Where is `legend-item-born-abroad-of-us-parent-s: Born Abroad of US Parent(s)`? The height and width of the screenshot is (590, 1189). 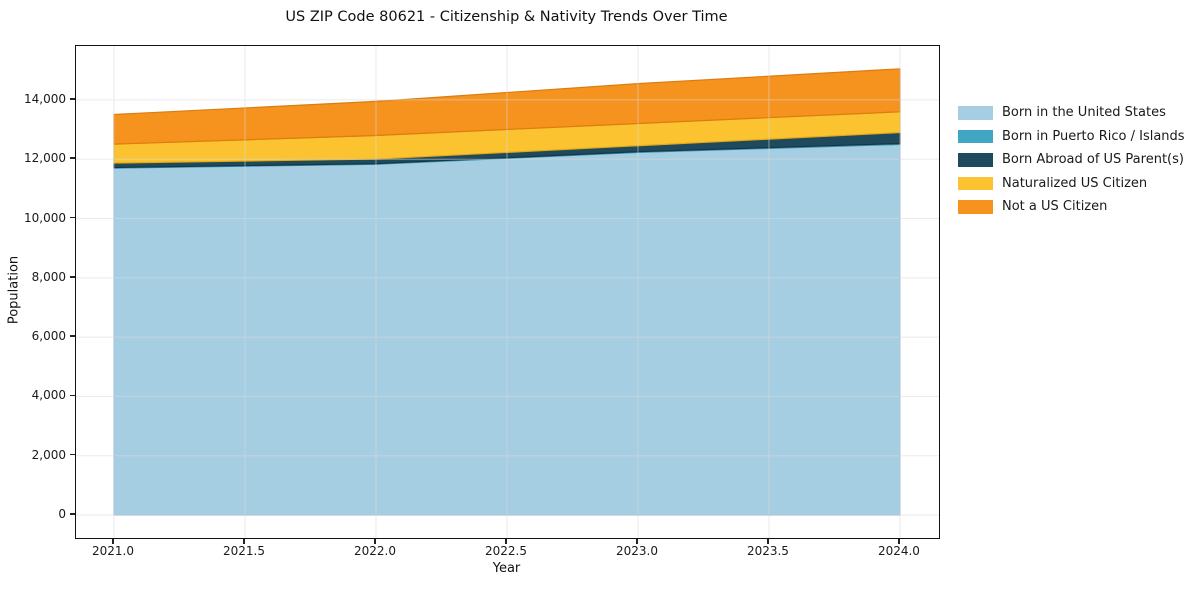
legend-item-born-abroad-of-us-parent-s: Born Abroad of US Parent(s) is located at coordinates (1071, 160).